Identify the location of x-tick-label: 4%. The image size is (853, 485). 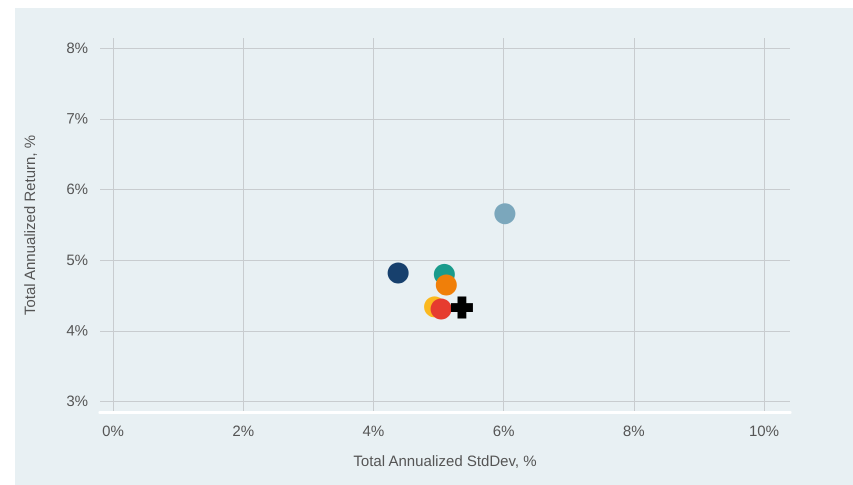
(373, 431).